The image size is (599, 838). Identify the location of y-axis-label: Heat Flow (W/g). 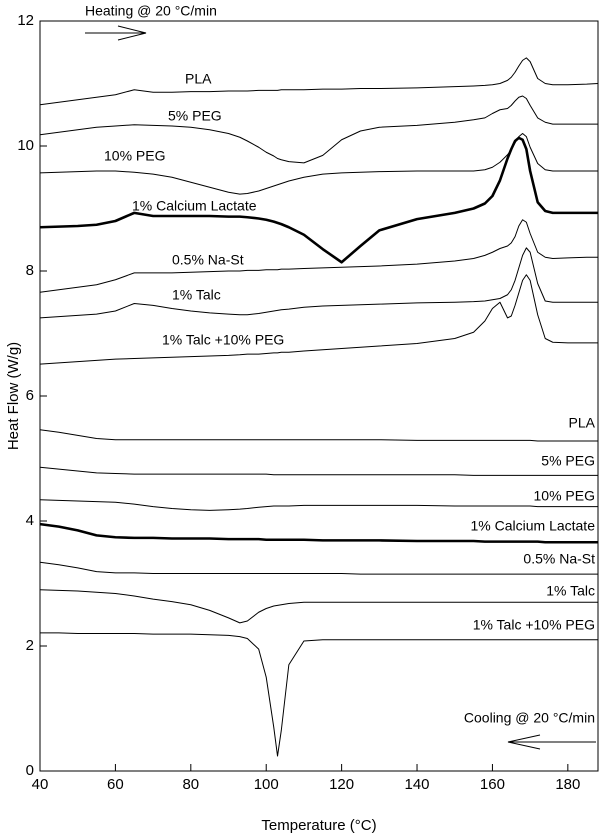
(13, 396).